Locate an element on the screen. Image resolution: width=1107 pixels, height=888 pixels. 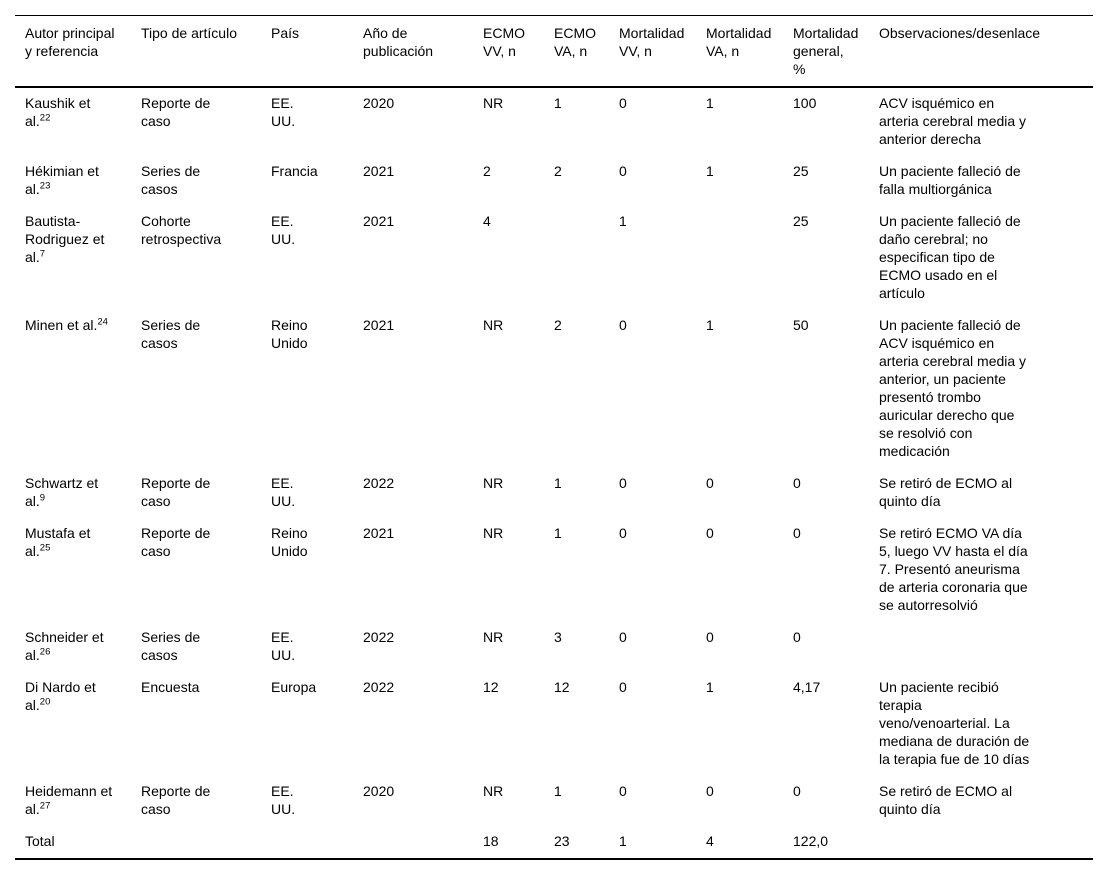
cell-tipo: Encuesta is located at coordinates (170, 687).